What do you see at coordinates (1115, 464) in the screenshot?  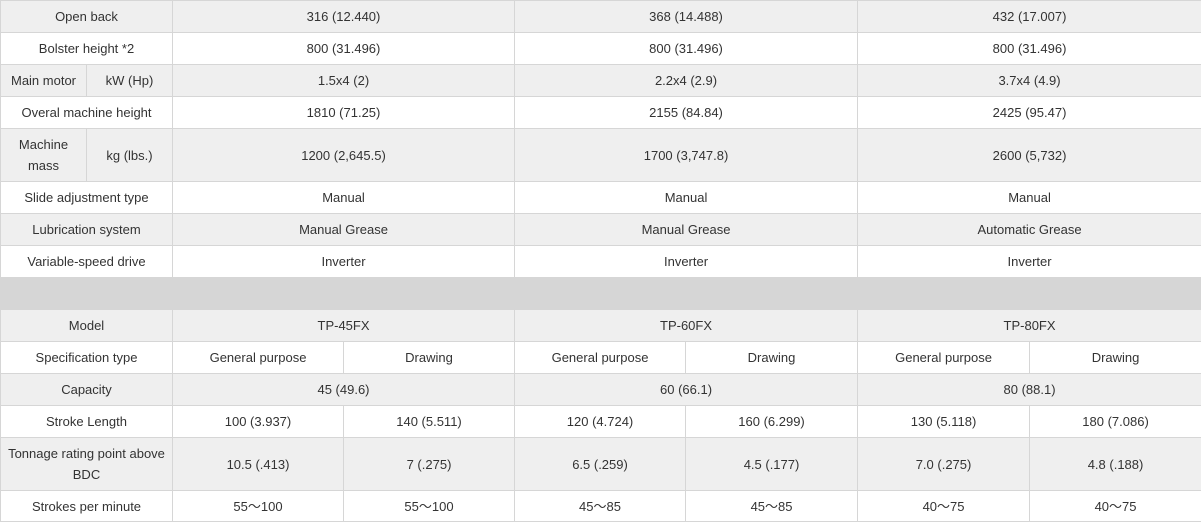 I see `cell-tp80-drawing-tonnage-point: 4.8 (.188)` at bounding box center [1115, 464].